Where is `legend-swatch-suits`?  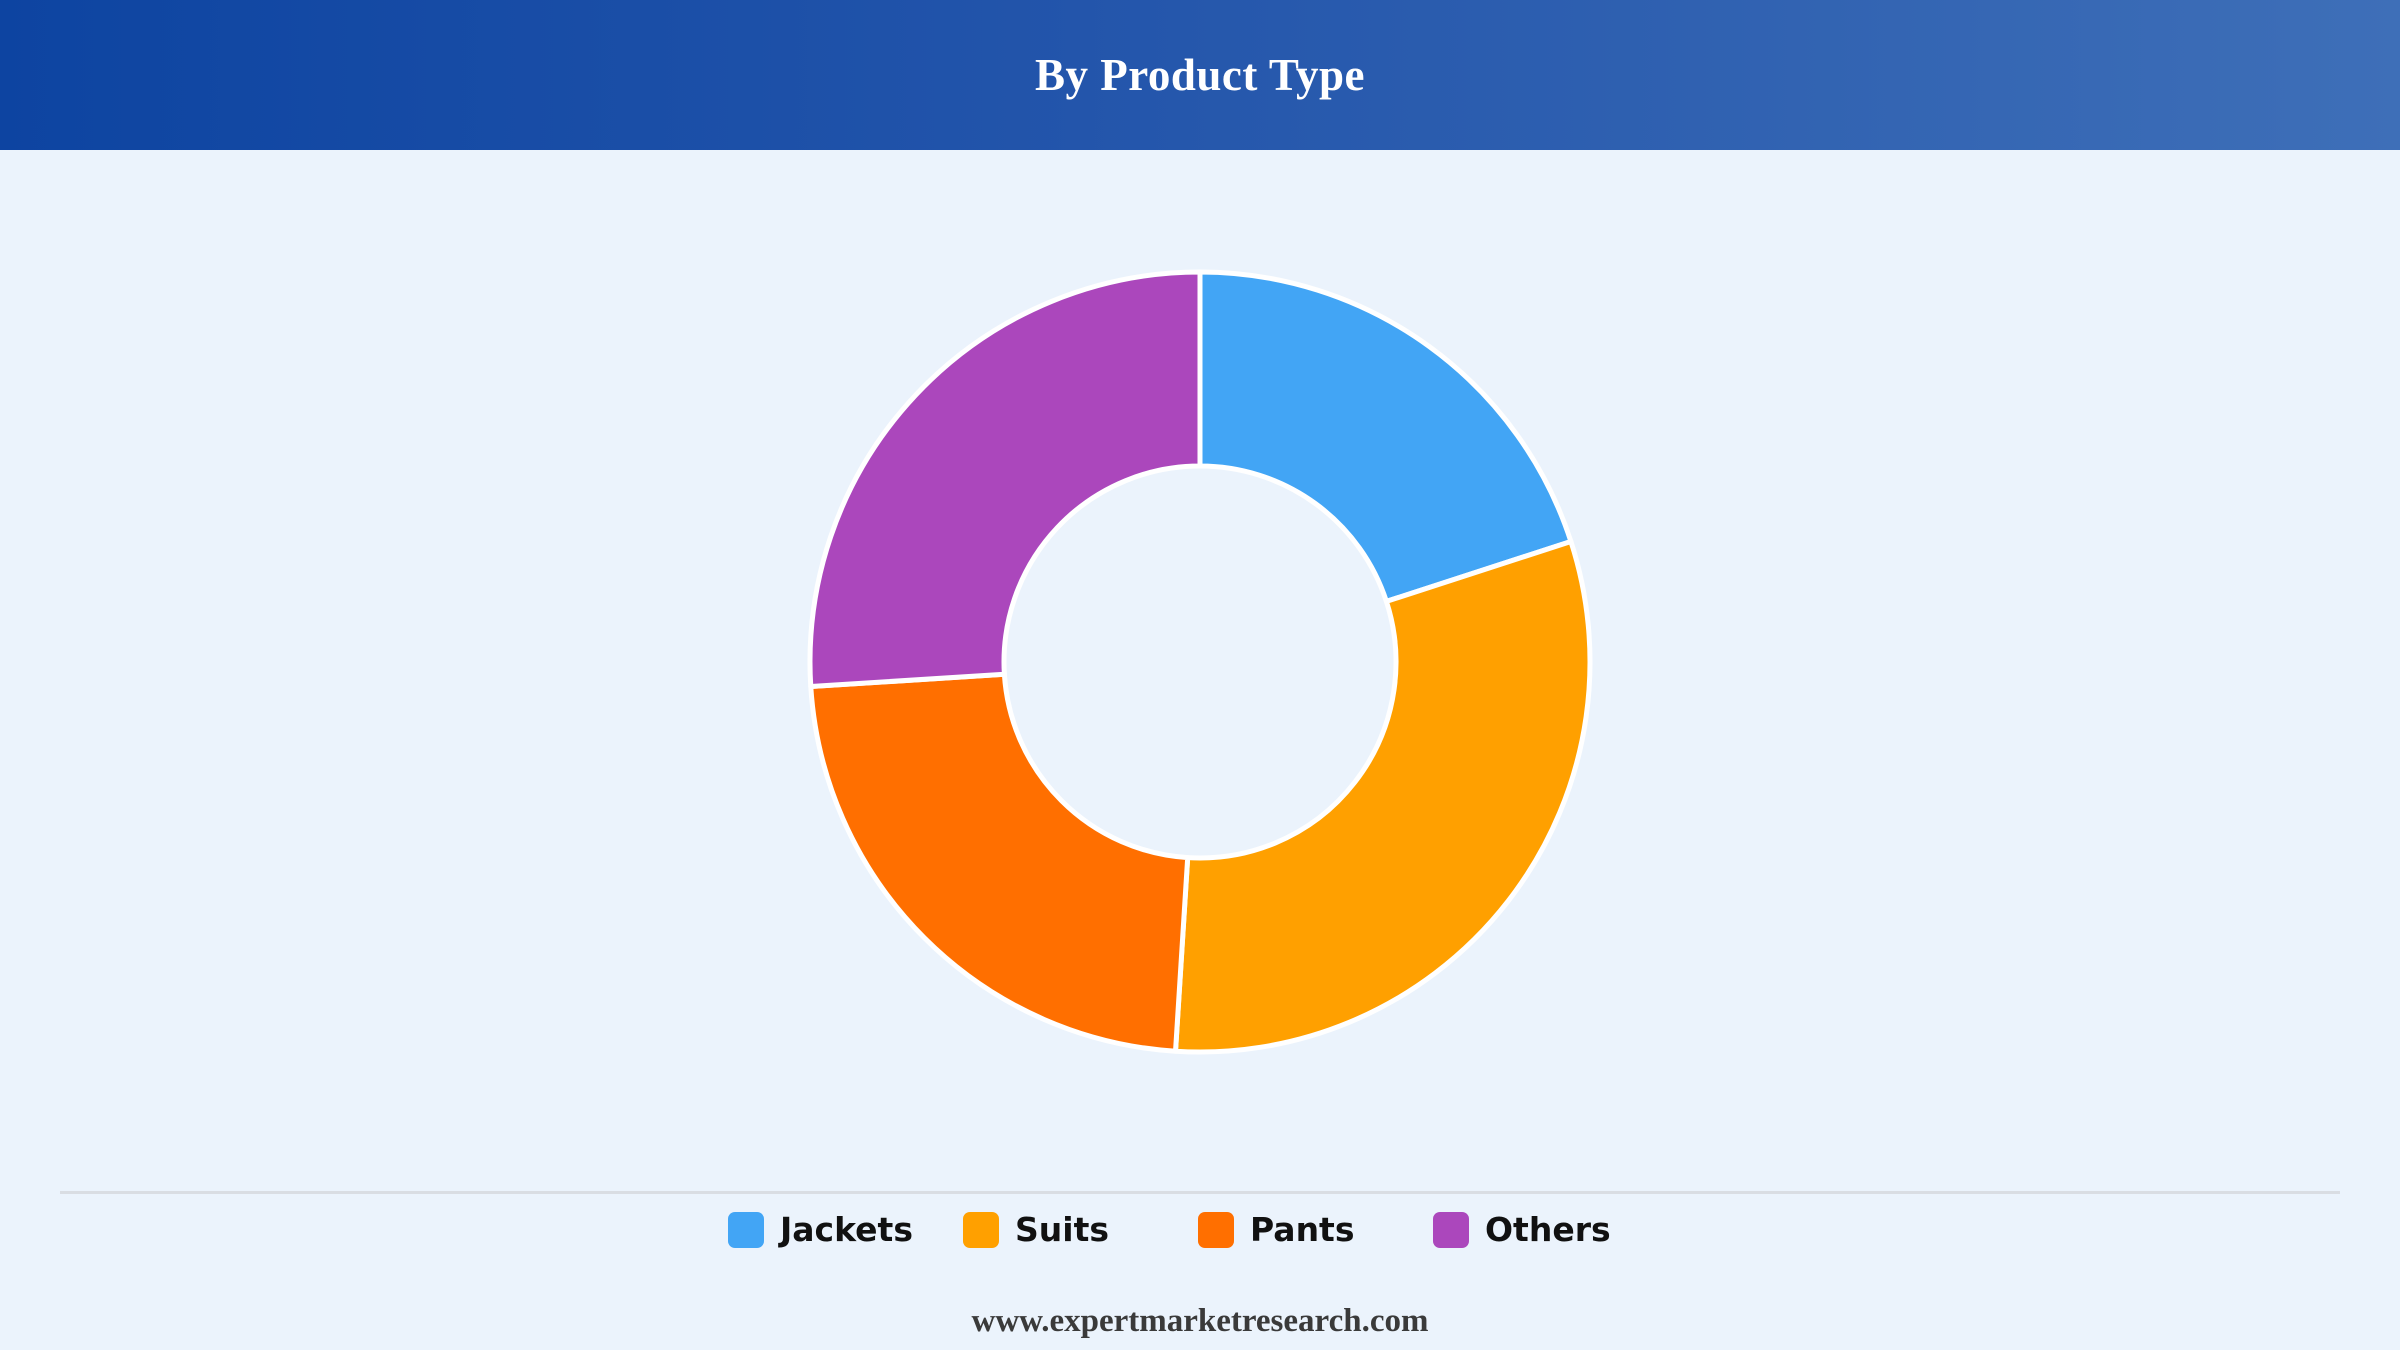
legend-swatch-suits is located at coordinates (981, 1229).